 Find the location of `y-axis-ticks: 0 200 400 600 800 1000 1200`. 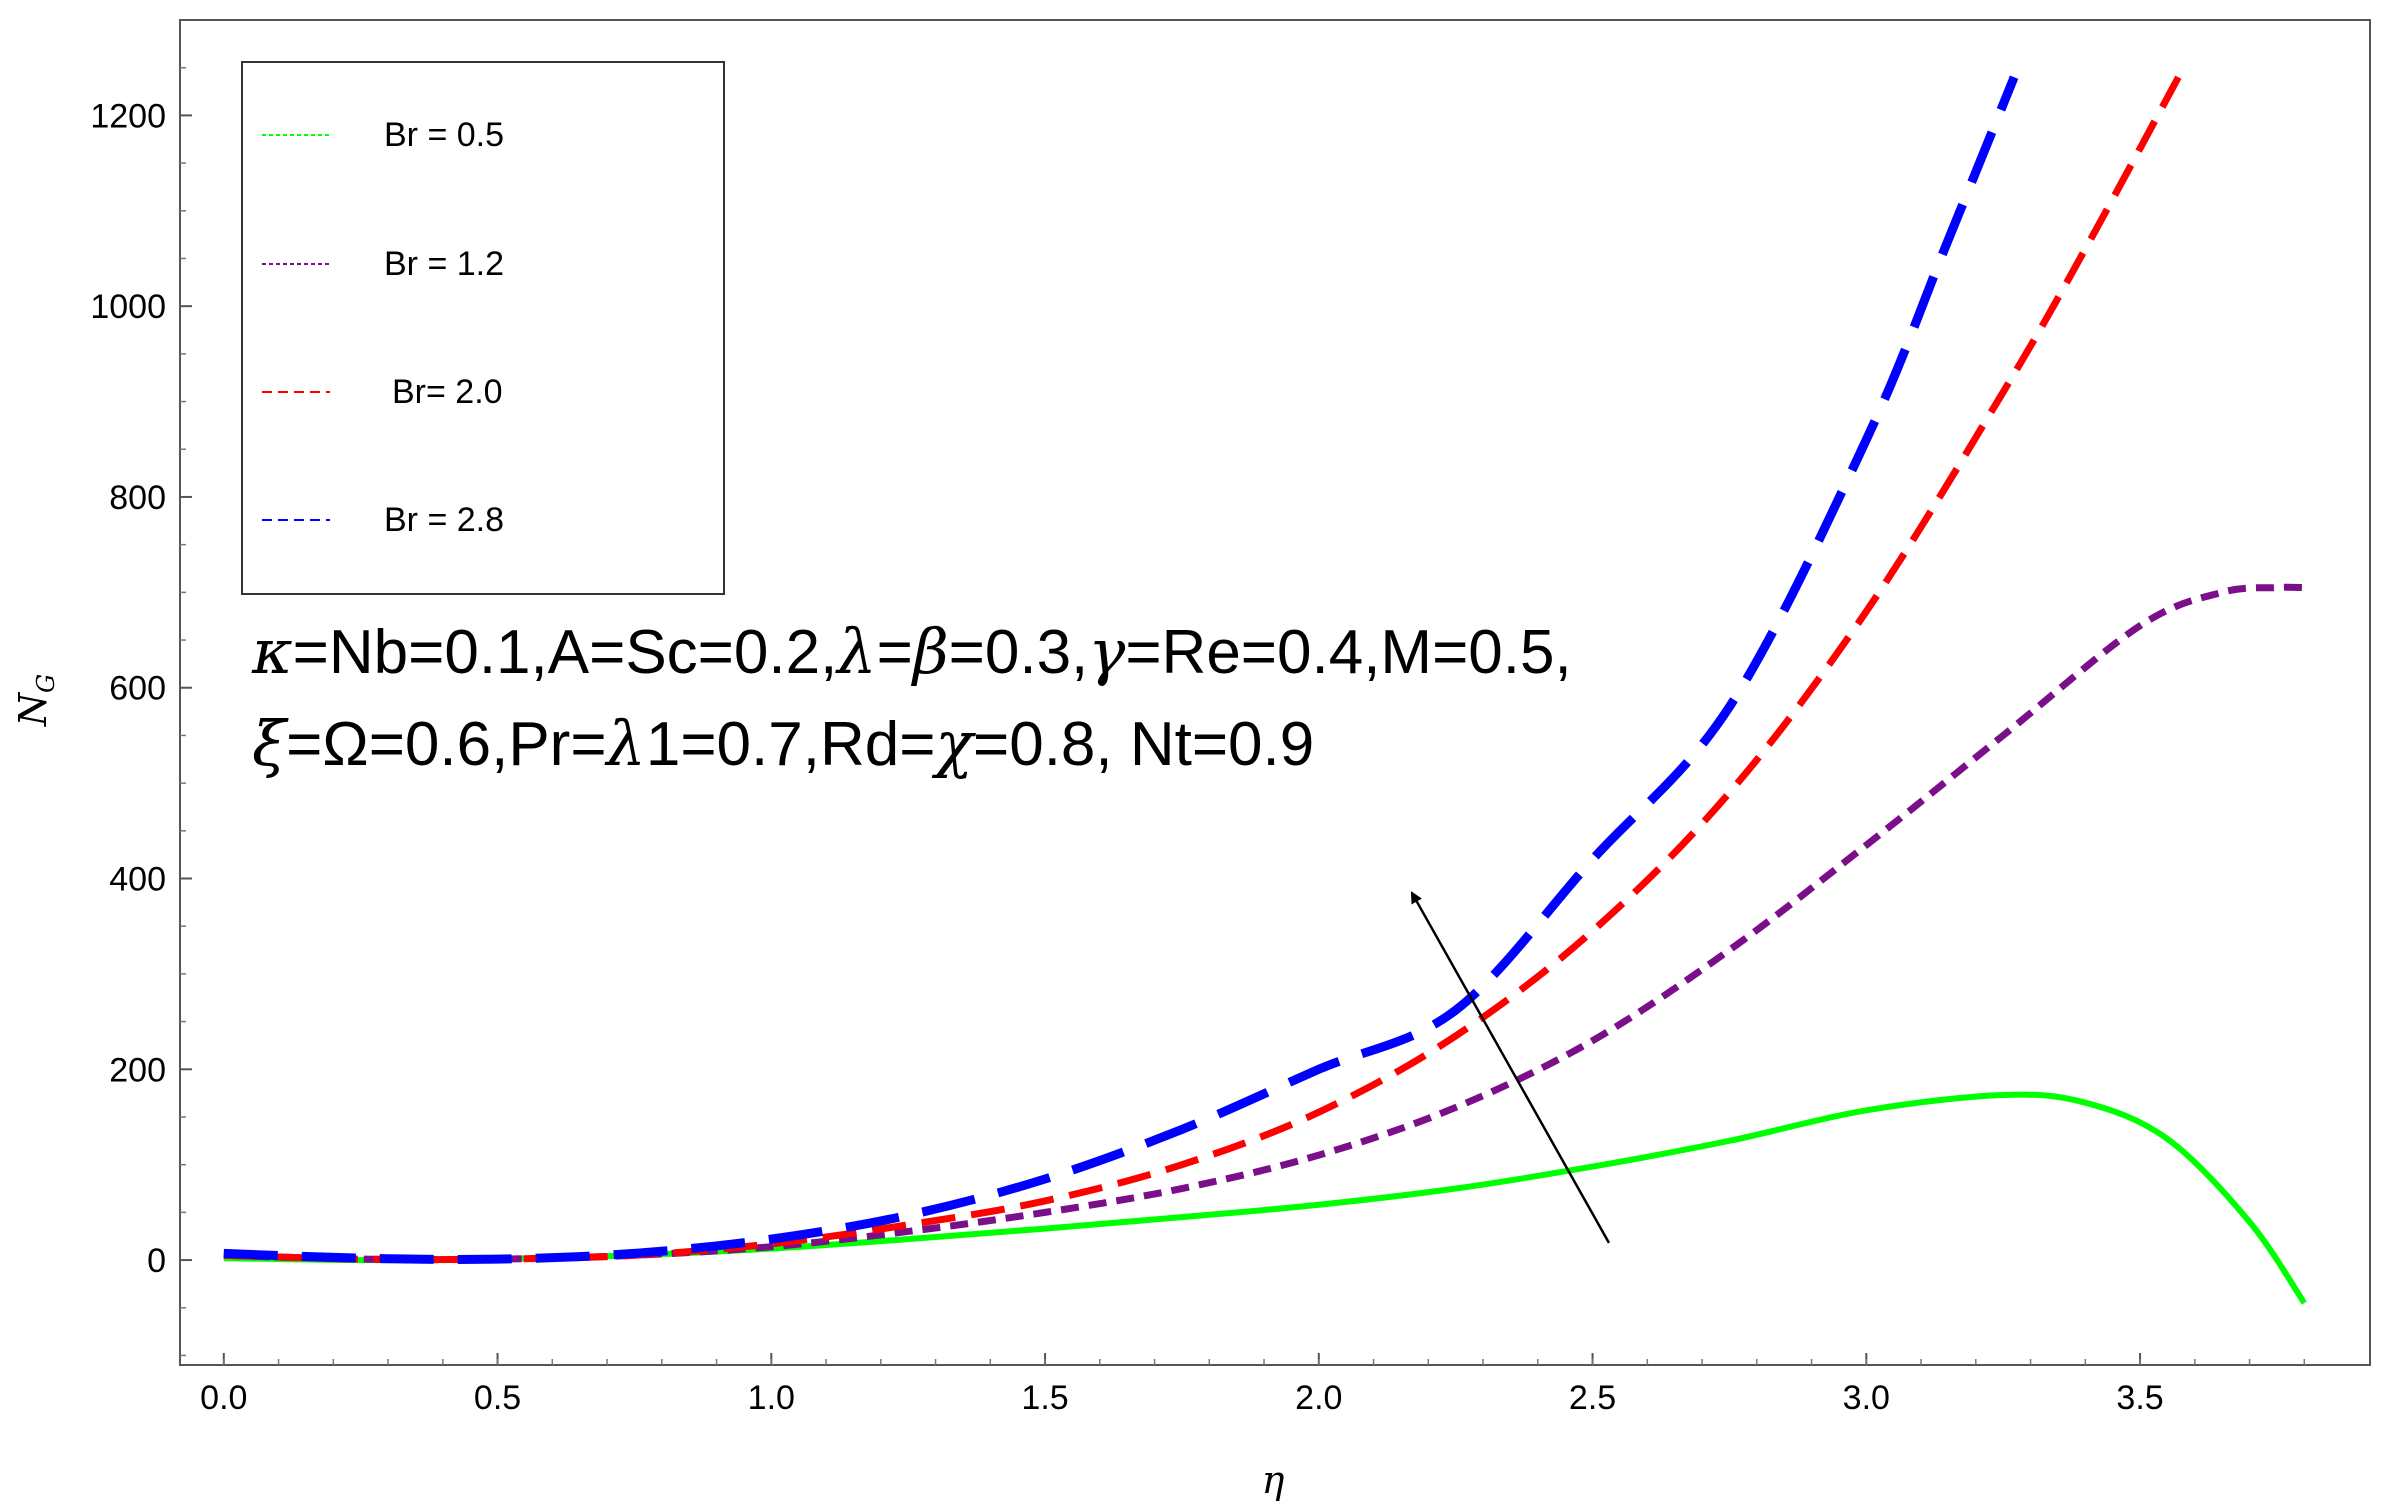

y-axis-ticks: 0 200 400 600 800 1000 1200 is located at coordinates (141, 711).